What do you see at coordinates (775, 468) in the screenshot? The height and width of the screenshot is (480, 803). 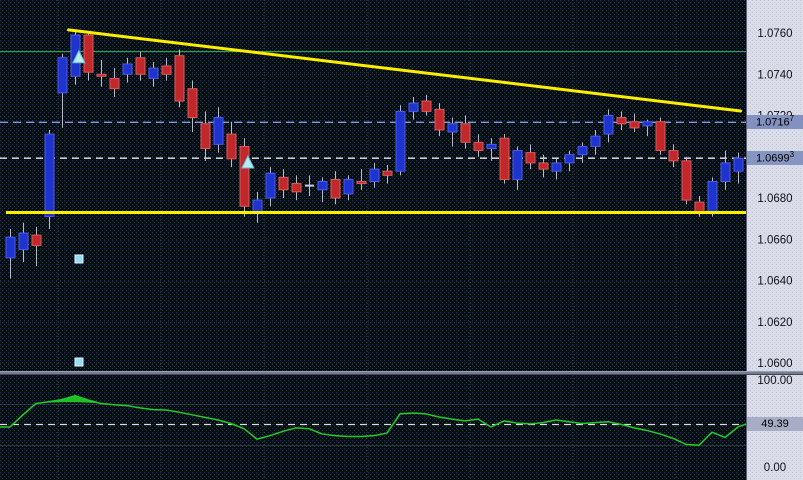 I see `indicator-tick-label: 0.00` at bounding box center [775, 468].